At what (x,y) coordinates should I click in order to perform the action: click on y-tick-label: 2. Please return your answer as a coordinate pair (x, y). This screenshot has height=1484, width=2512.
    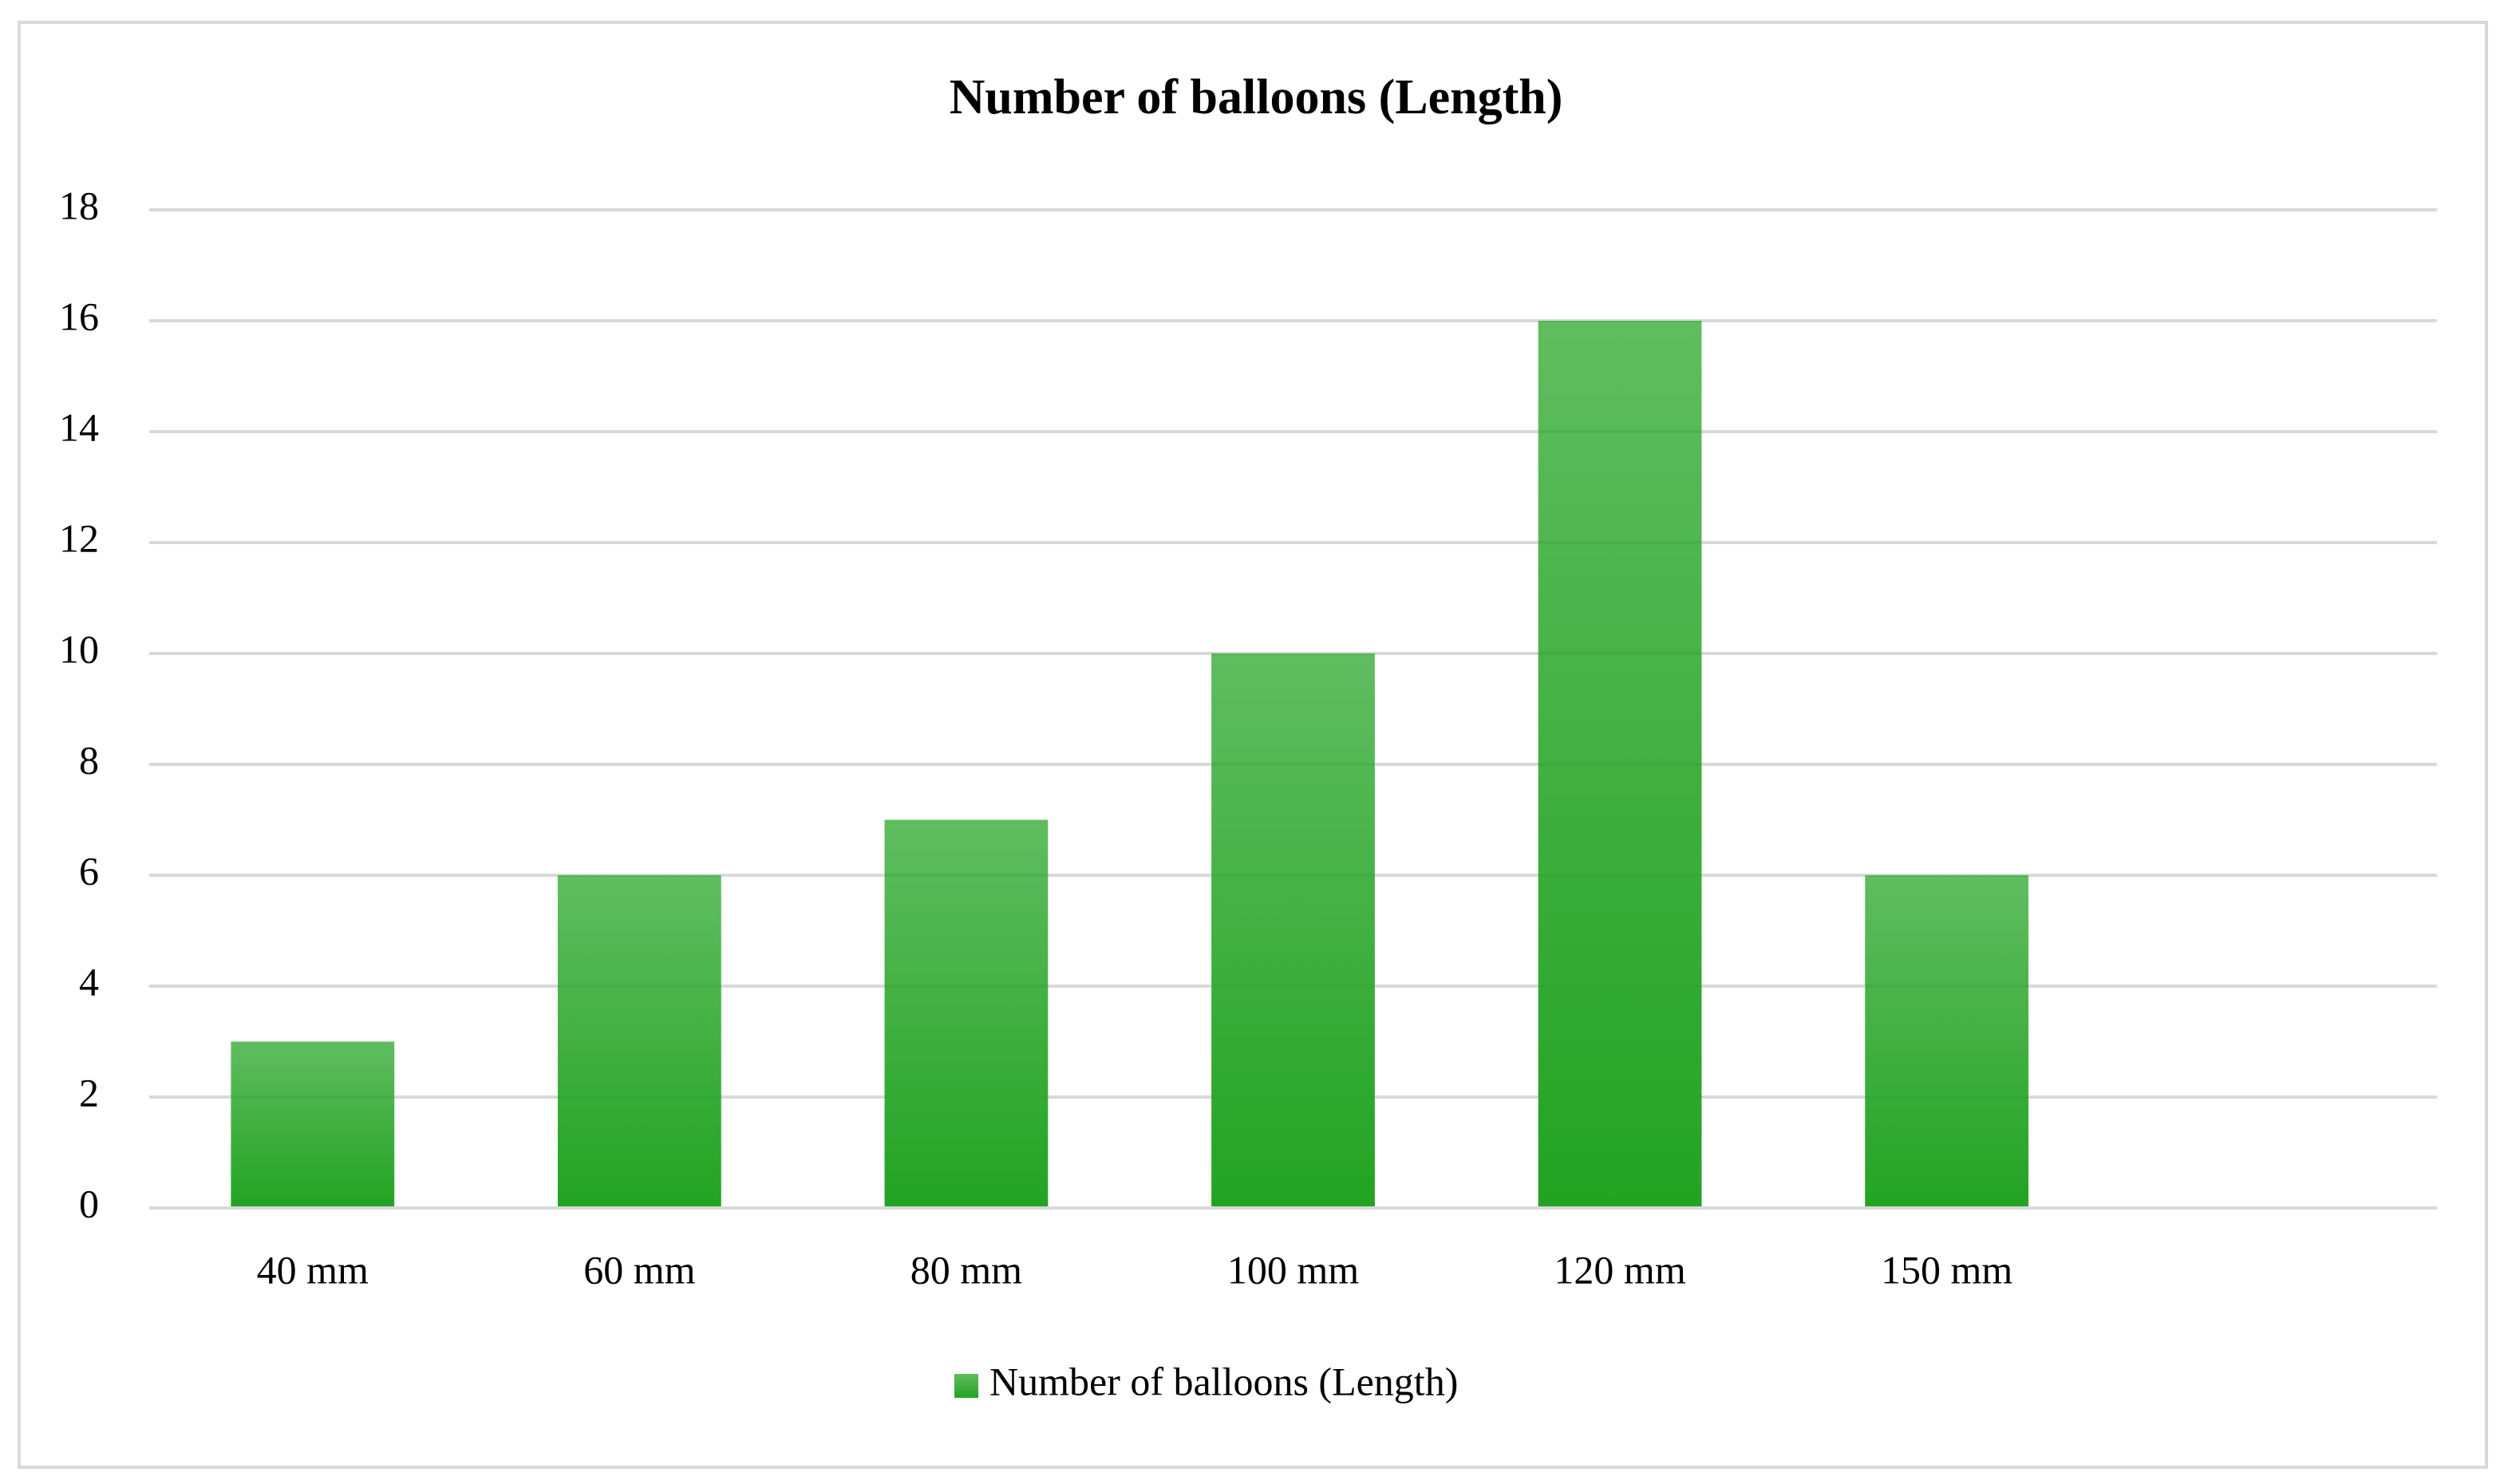
    Looking at the image, I should click on (89, 1092).